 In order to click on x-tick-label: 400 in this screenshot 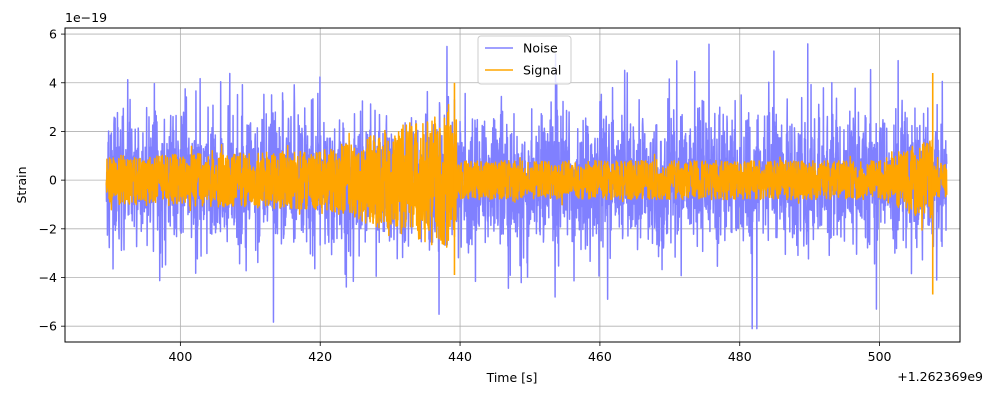, I will do `click(180, 356)`.